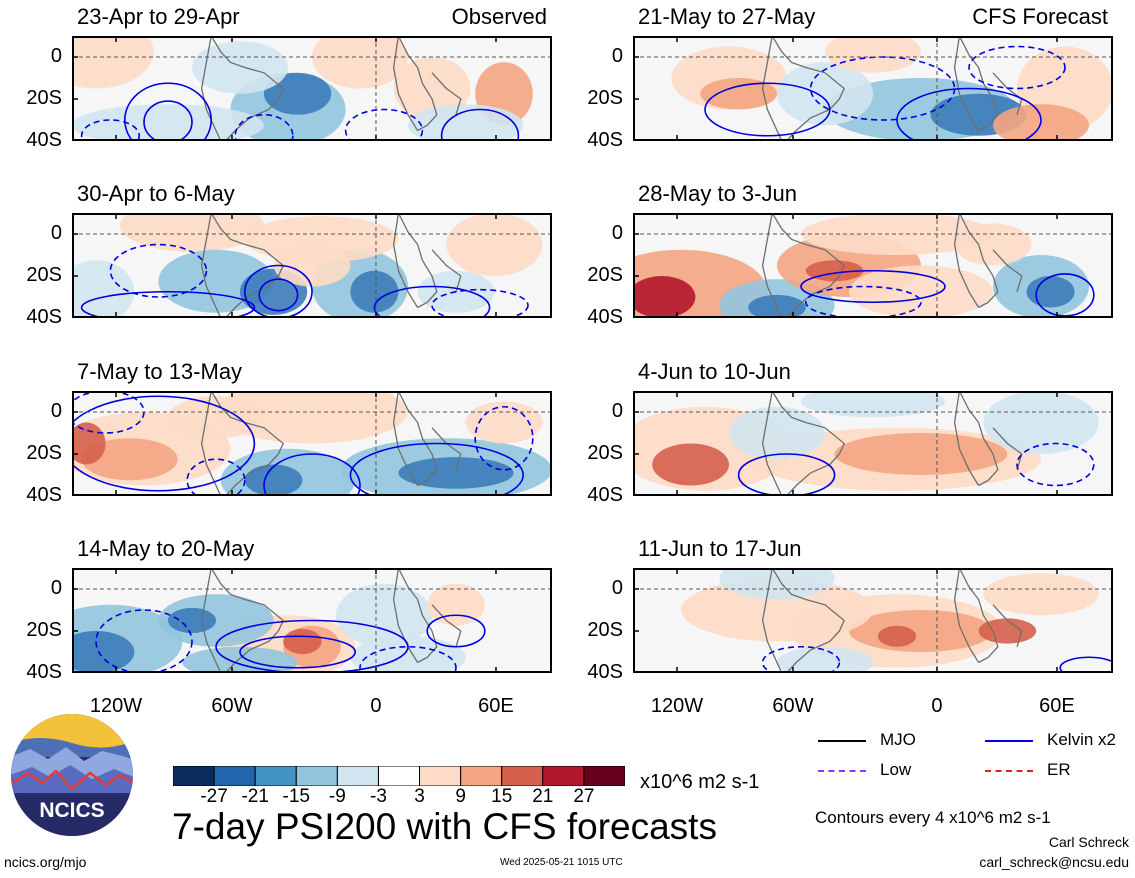 The height and width of the screenshot is (878, 1135). I want to click on colorbar-units: x10^6 m2 s-1, so click(700, 782).